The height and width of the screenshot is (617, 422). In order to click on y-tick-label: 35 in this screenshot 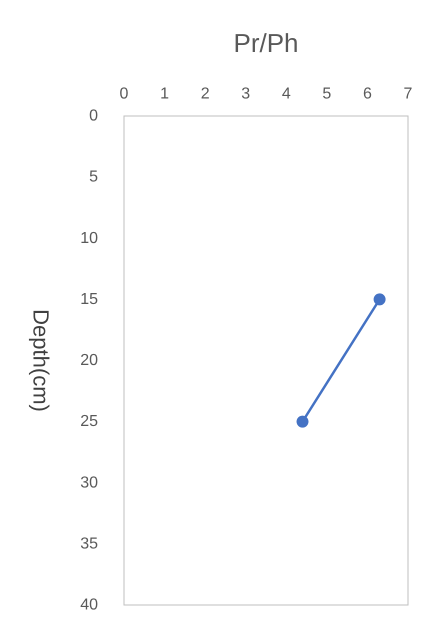, I will do `click(89, 543)`.